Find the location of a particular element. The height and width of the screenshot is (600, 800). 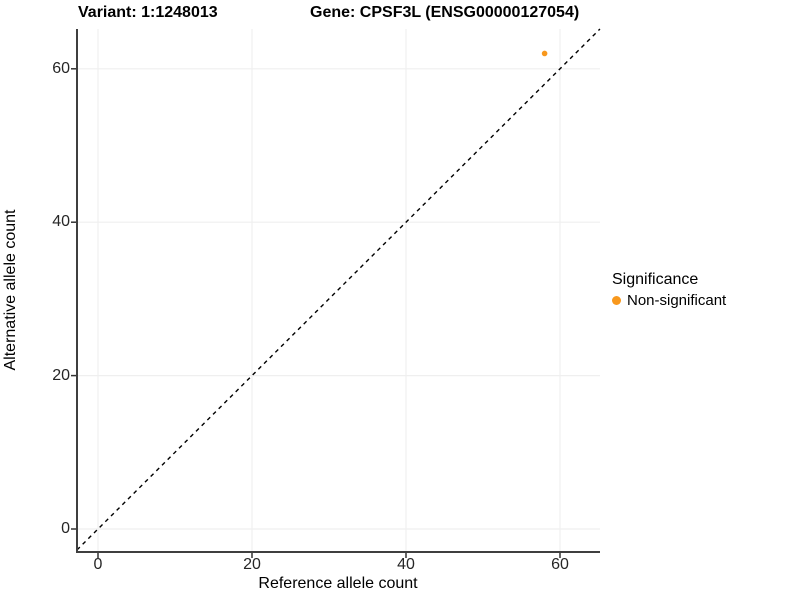

x-tick-label: 20 is located at coordinates (252, 564).